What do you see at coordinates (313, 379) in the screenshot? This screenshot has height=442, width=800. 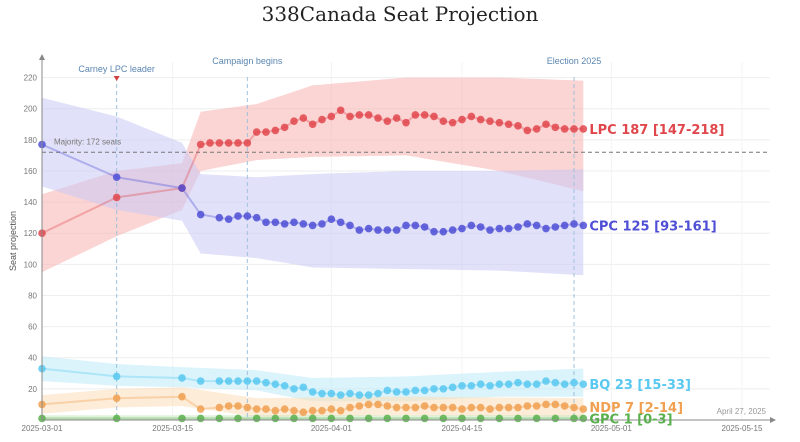 I see `band-bq` at bounding box center [313, 379].